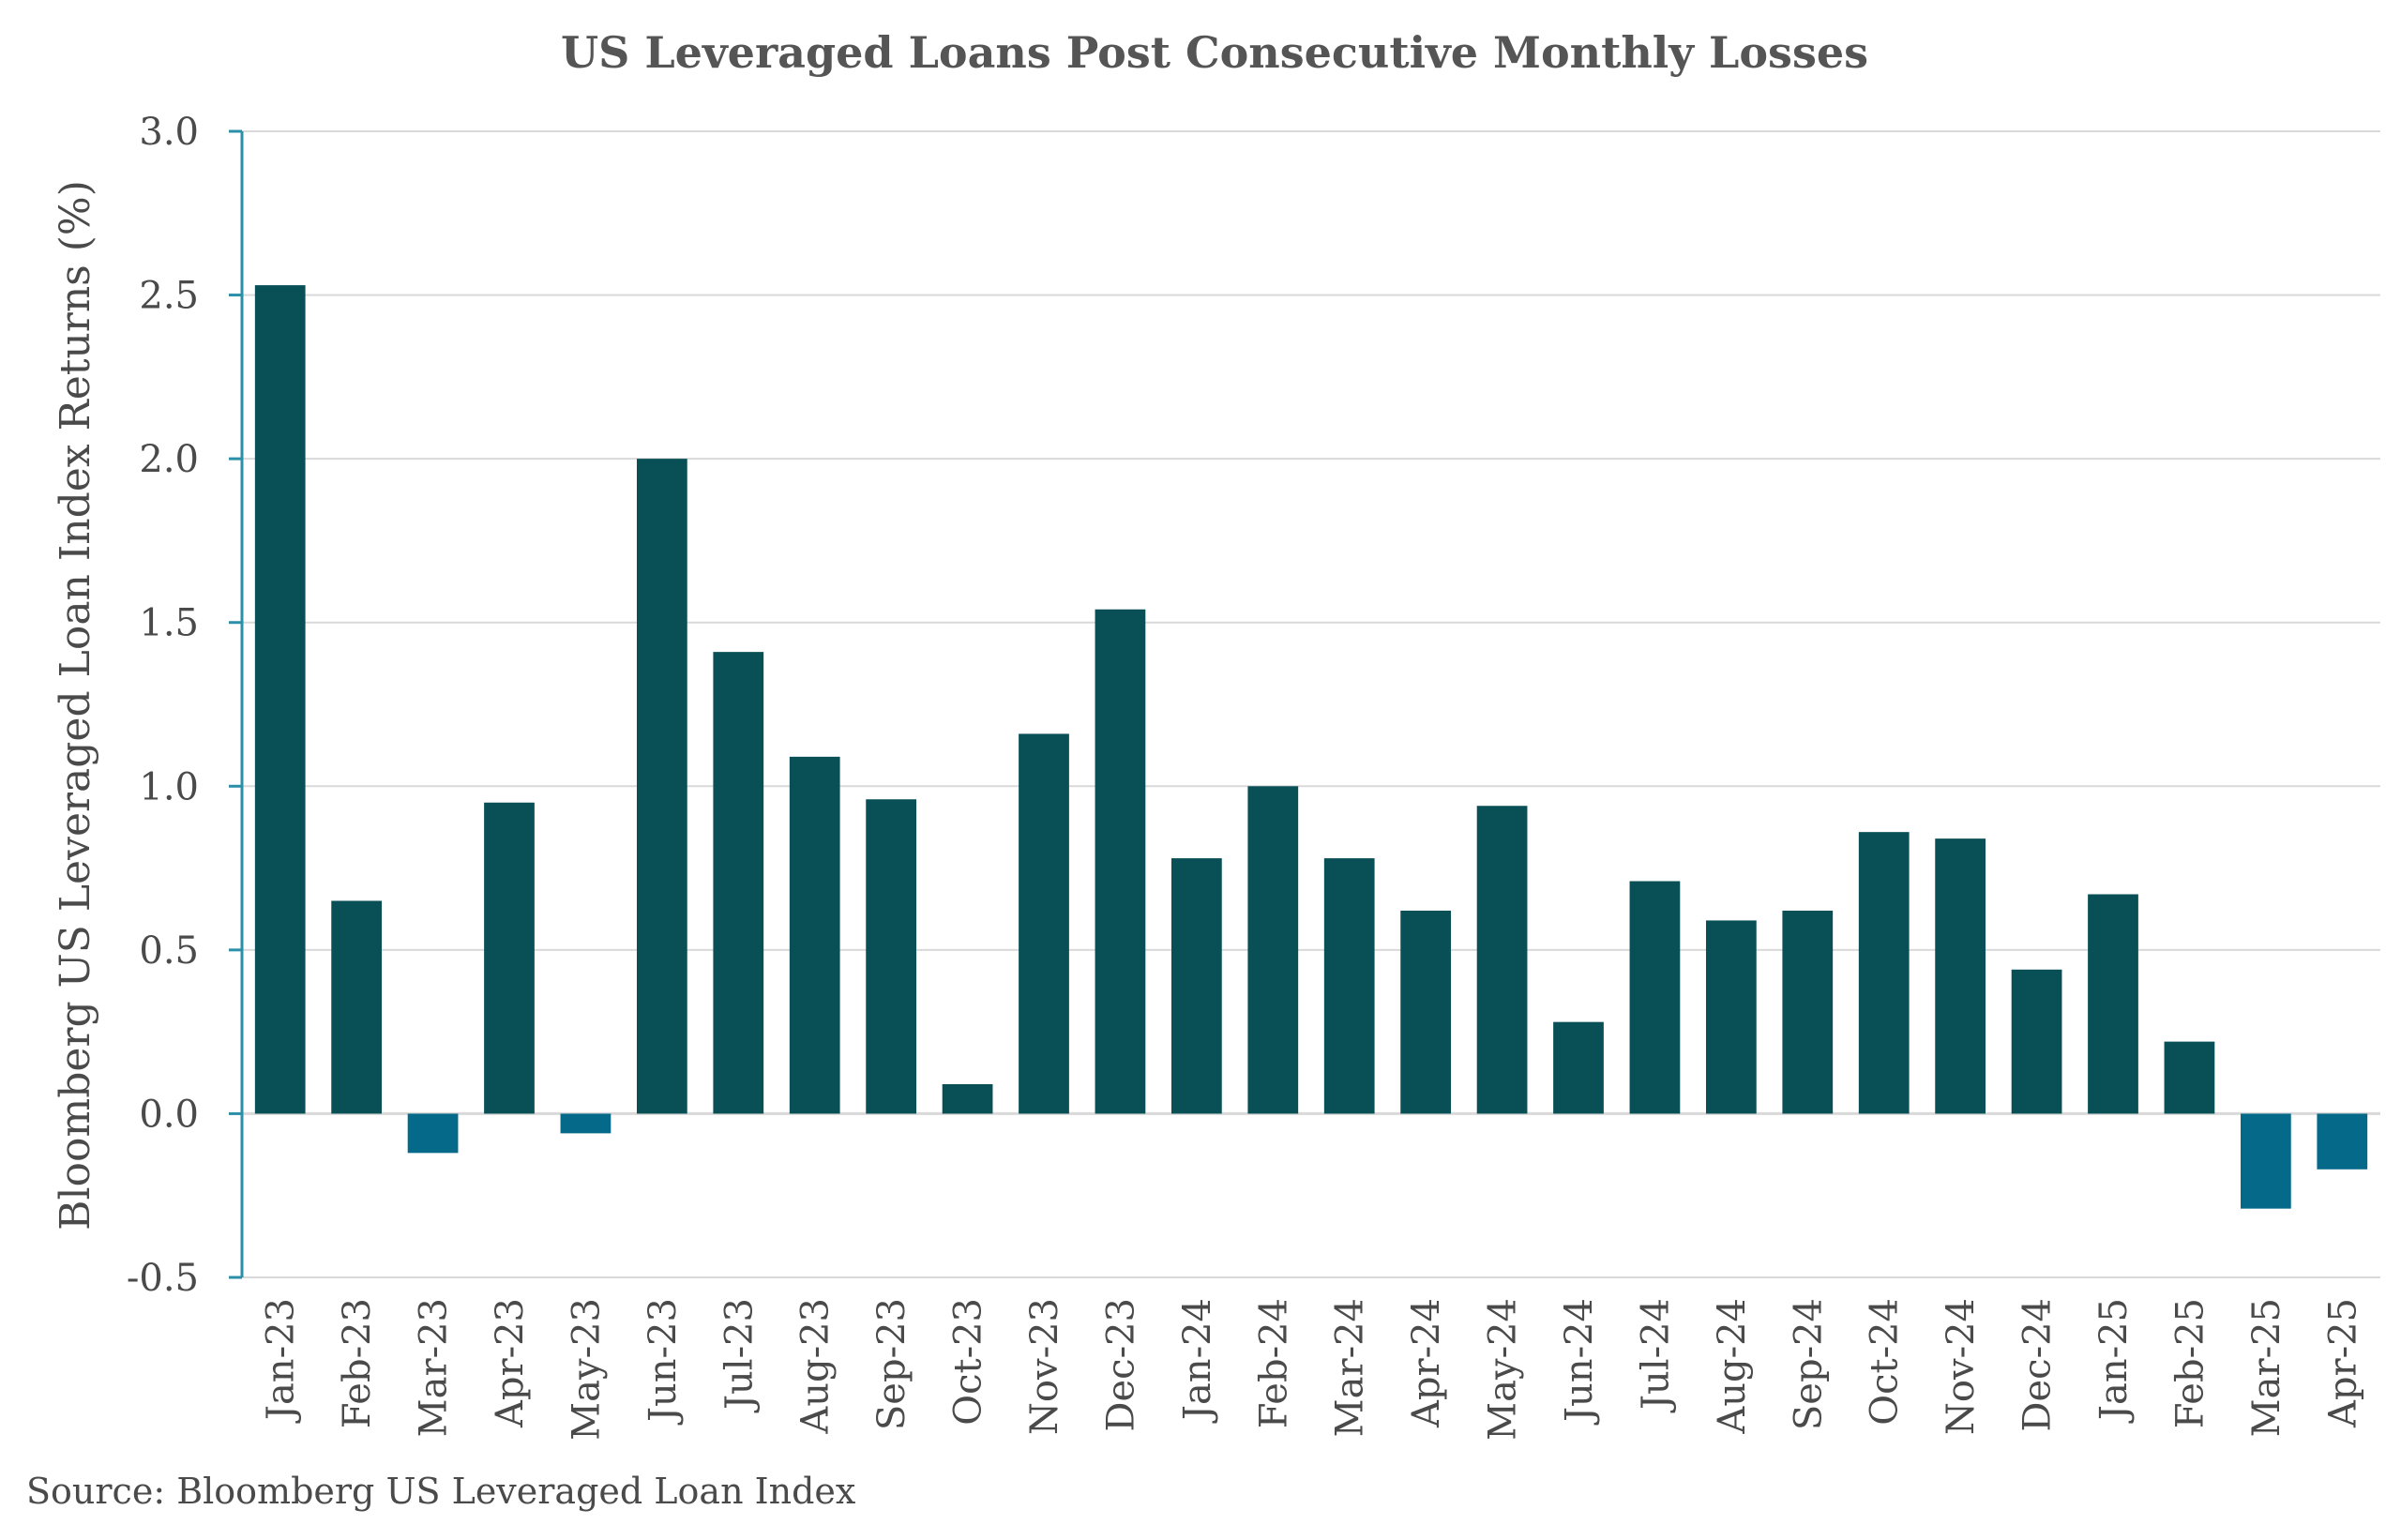 The height and width of the screenshot is (1540, 2401). Describe the element at coordinates (169, 296) in the screenshot. I see `y-tick-label: 2.5` at that location.